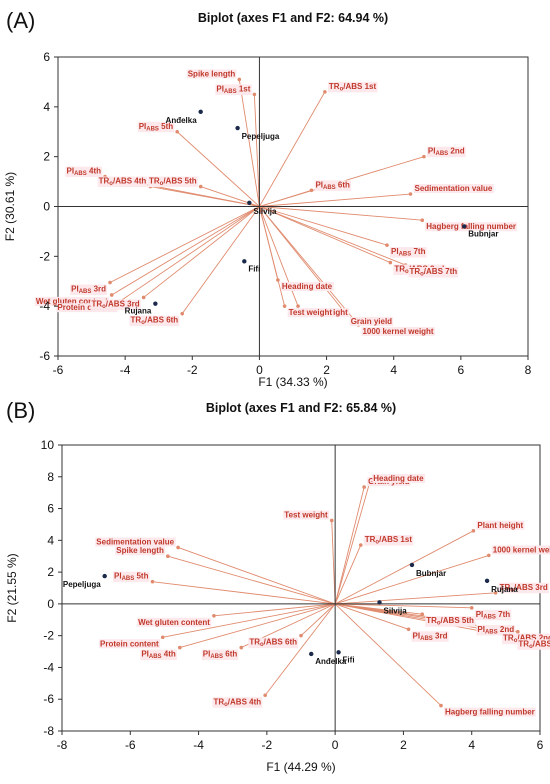 The width and height of the screenshot is (550, 784). What do you see at coordinates (256, 150) in the screenshot?
I see `vector-piabs-1st` at bounding box center [256, 150].